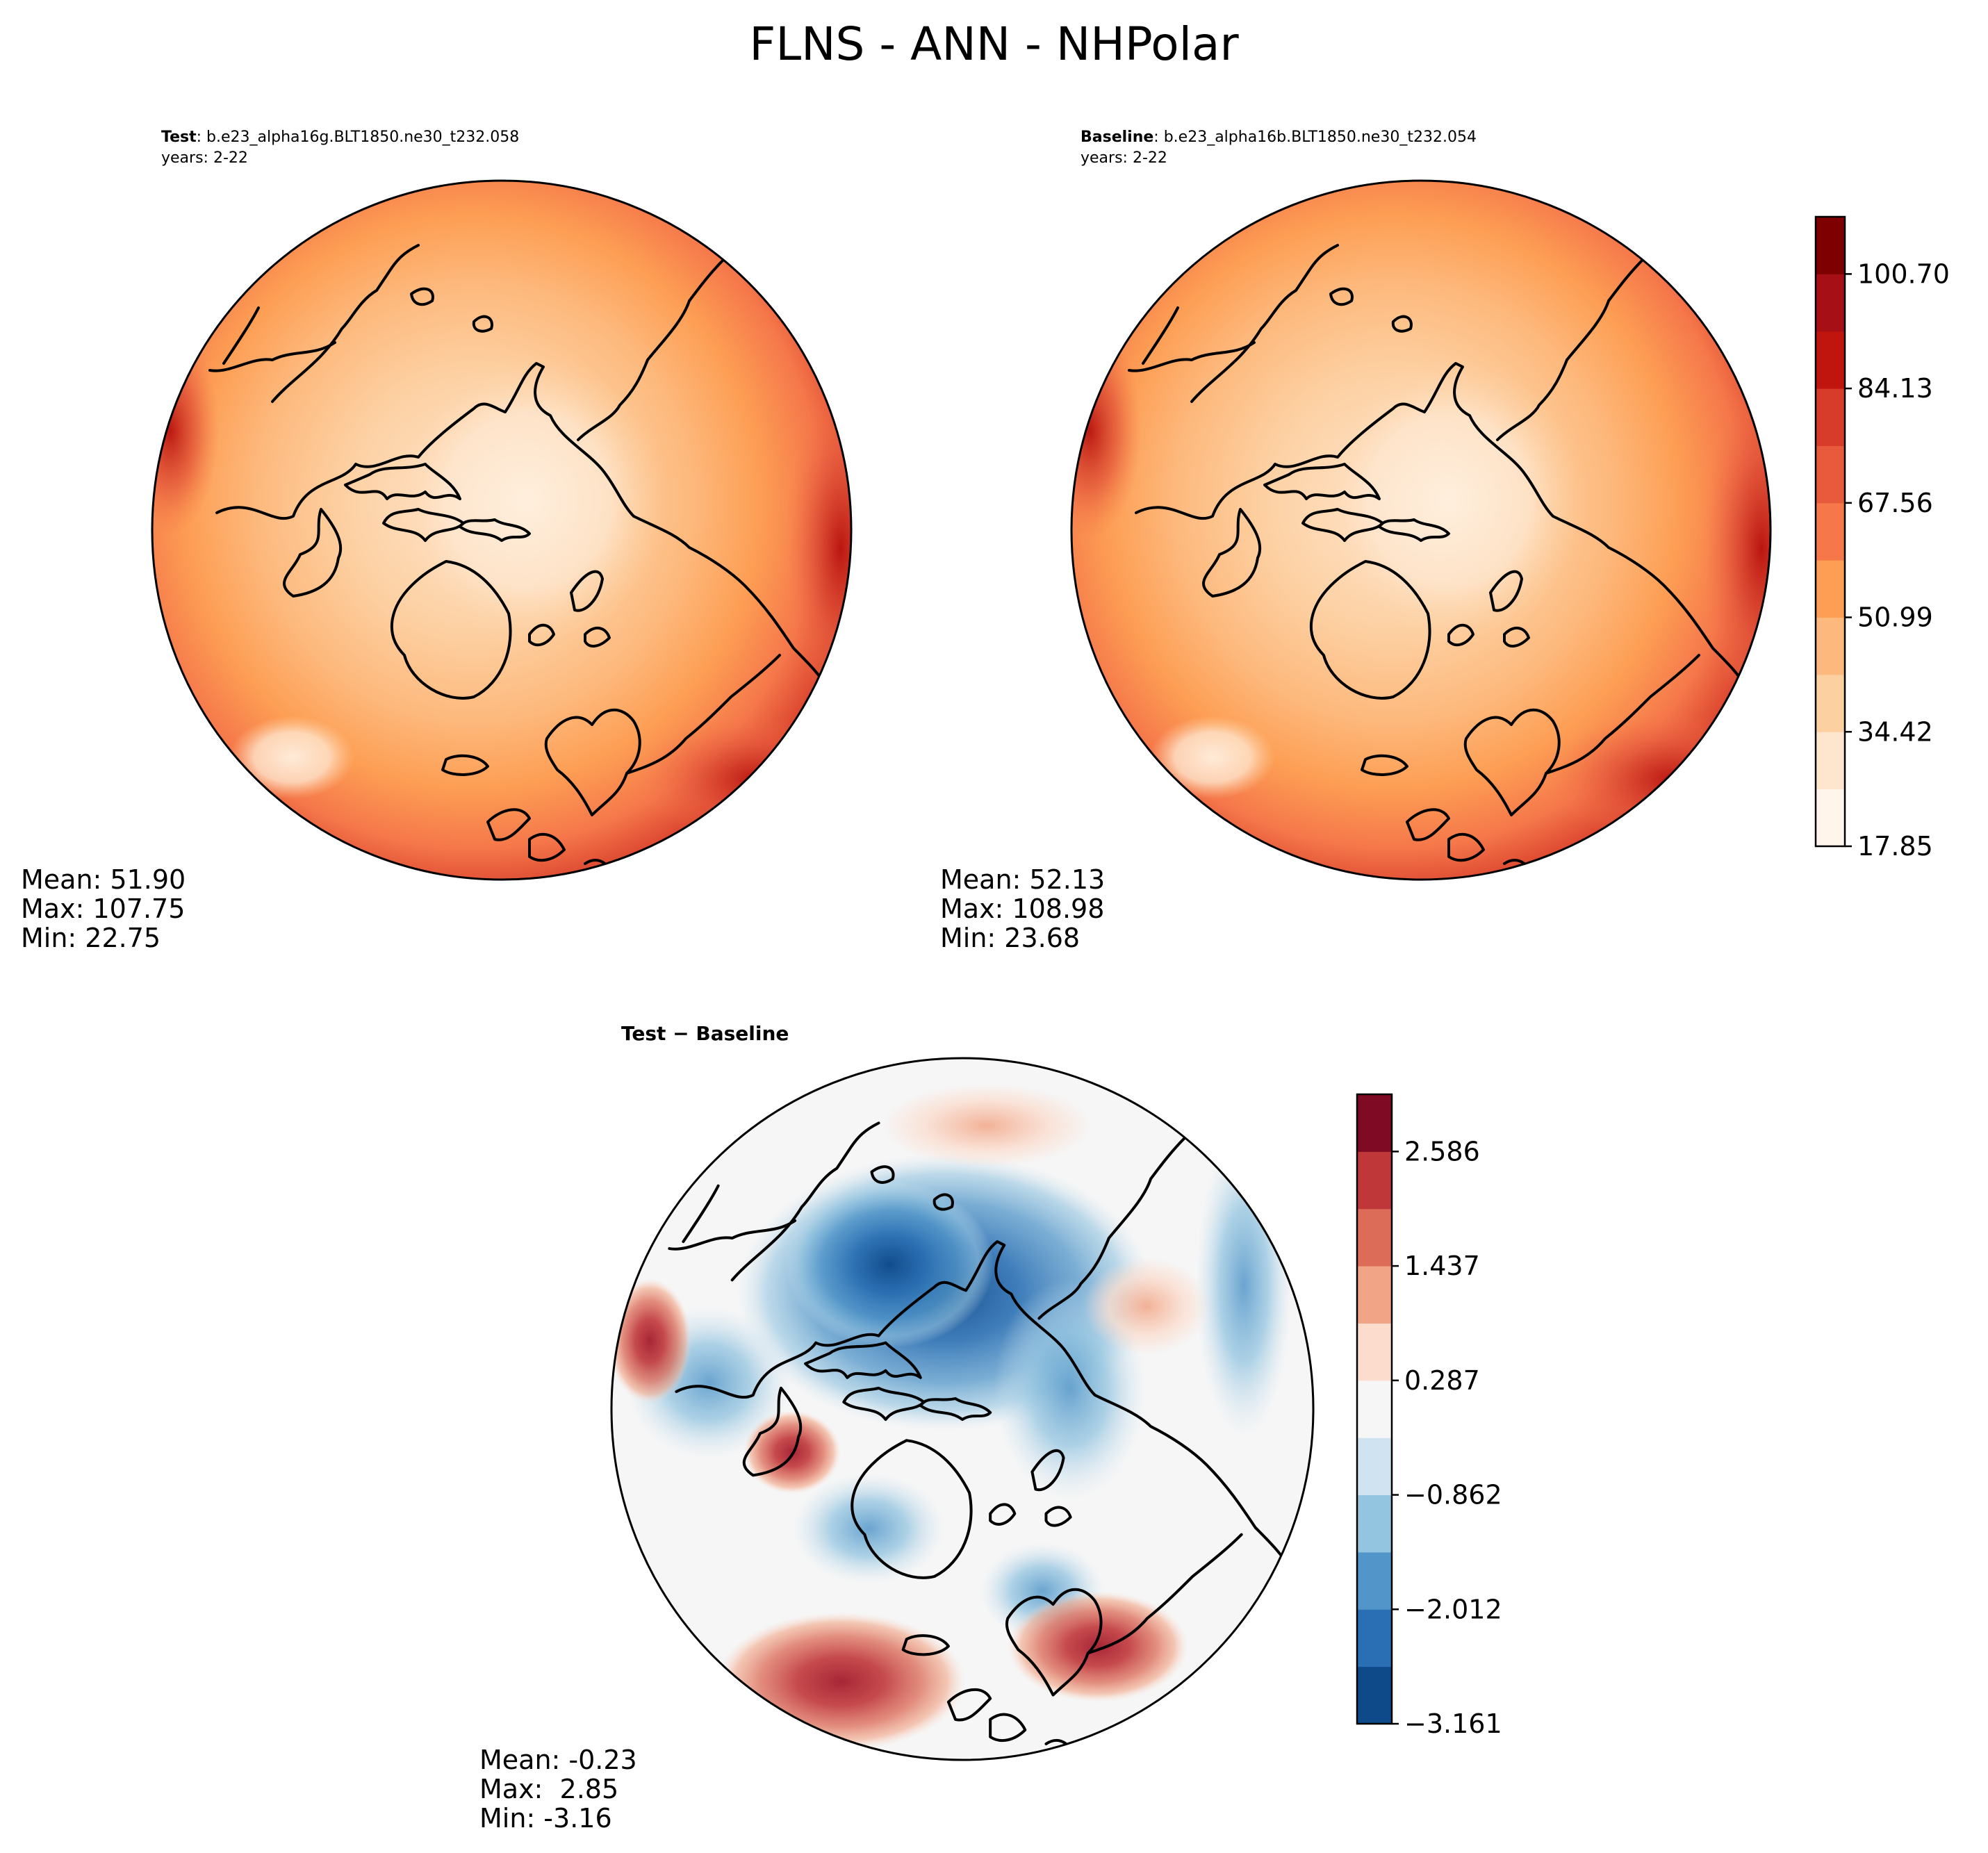 This screenshot has width=1988, height=1853. Describe the element at coordinates (1895, 503) in the screenshot. I see `colorbar-top-tick-label: 67.56` at that location.